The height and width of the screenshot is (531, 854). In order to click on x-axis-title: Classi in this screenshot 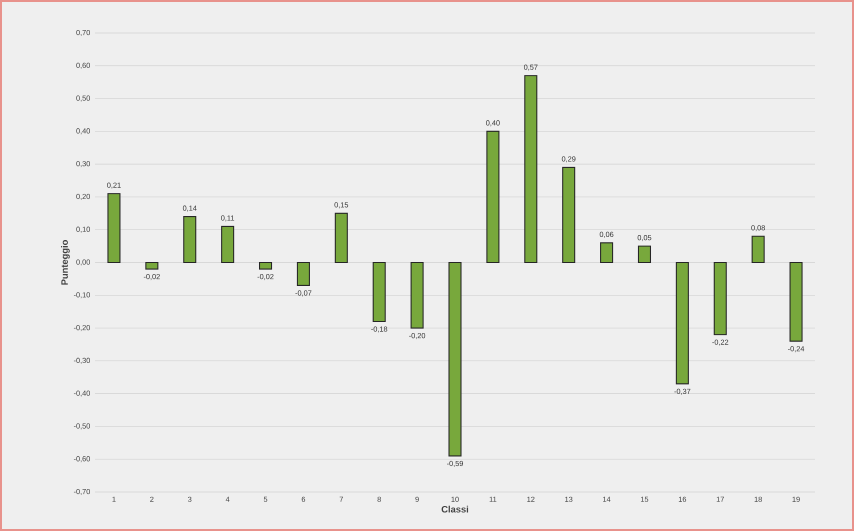, I will do `click(455, 509)`.